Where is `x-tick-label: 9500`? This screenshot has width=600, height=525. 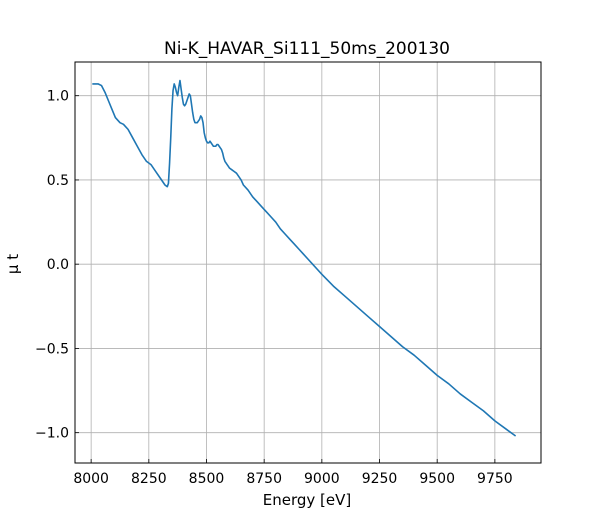 x-tick-label: 9500 is located at coordinates (437, 479).